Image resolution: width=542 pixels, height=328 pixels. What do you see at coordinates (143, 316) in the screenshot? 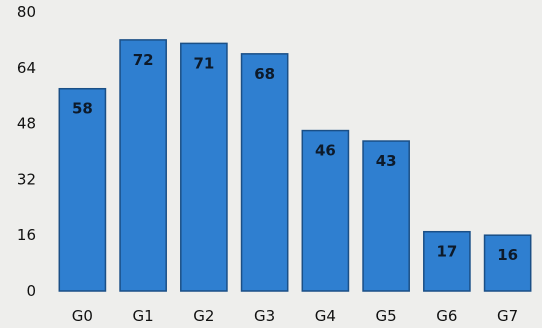
I see `x-category-label: G1` at bounding box center [143, 316].